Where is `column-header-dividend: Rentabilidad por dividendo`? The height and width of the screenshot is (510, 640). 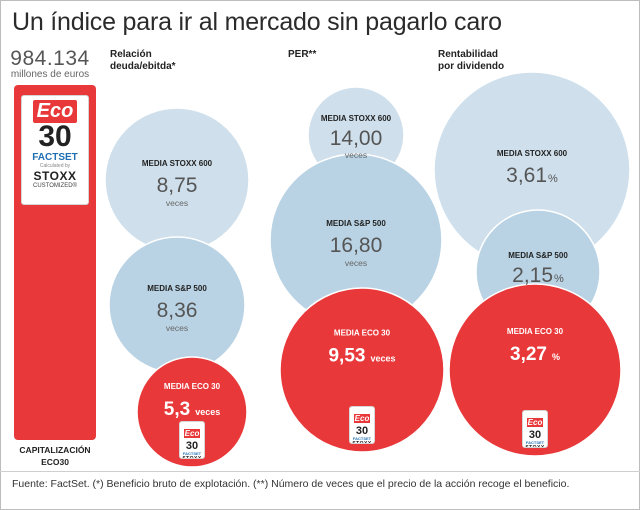
column-header-dividend: Rentabilidad por dividendo is located at coordinates (471, 61).